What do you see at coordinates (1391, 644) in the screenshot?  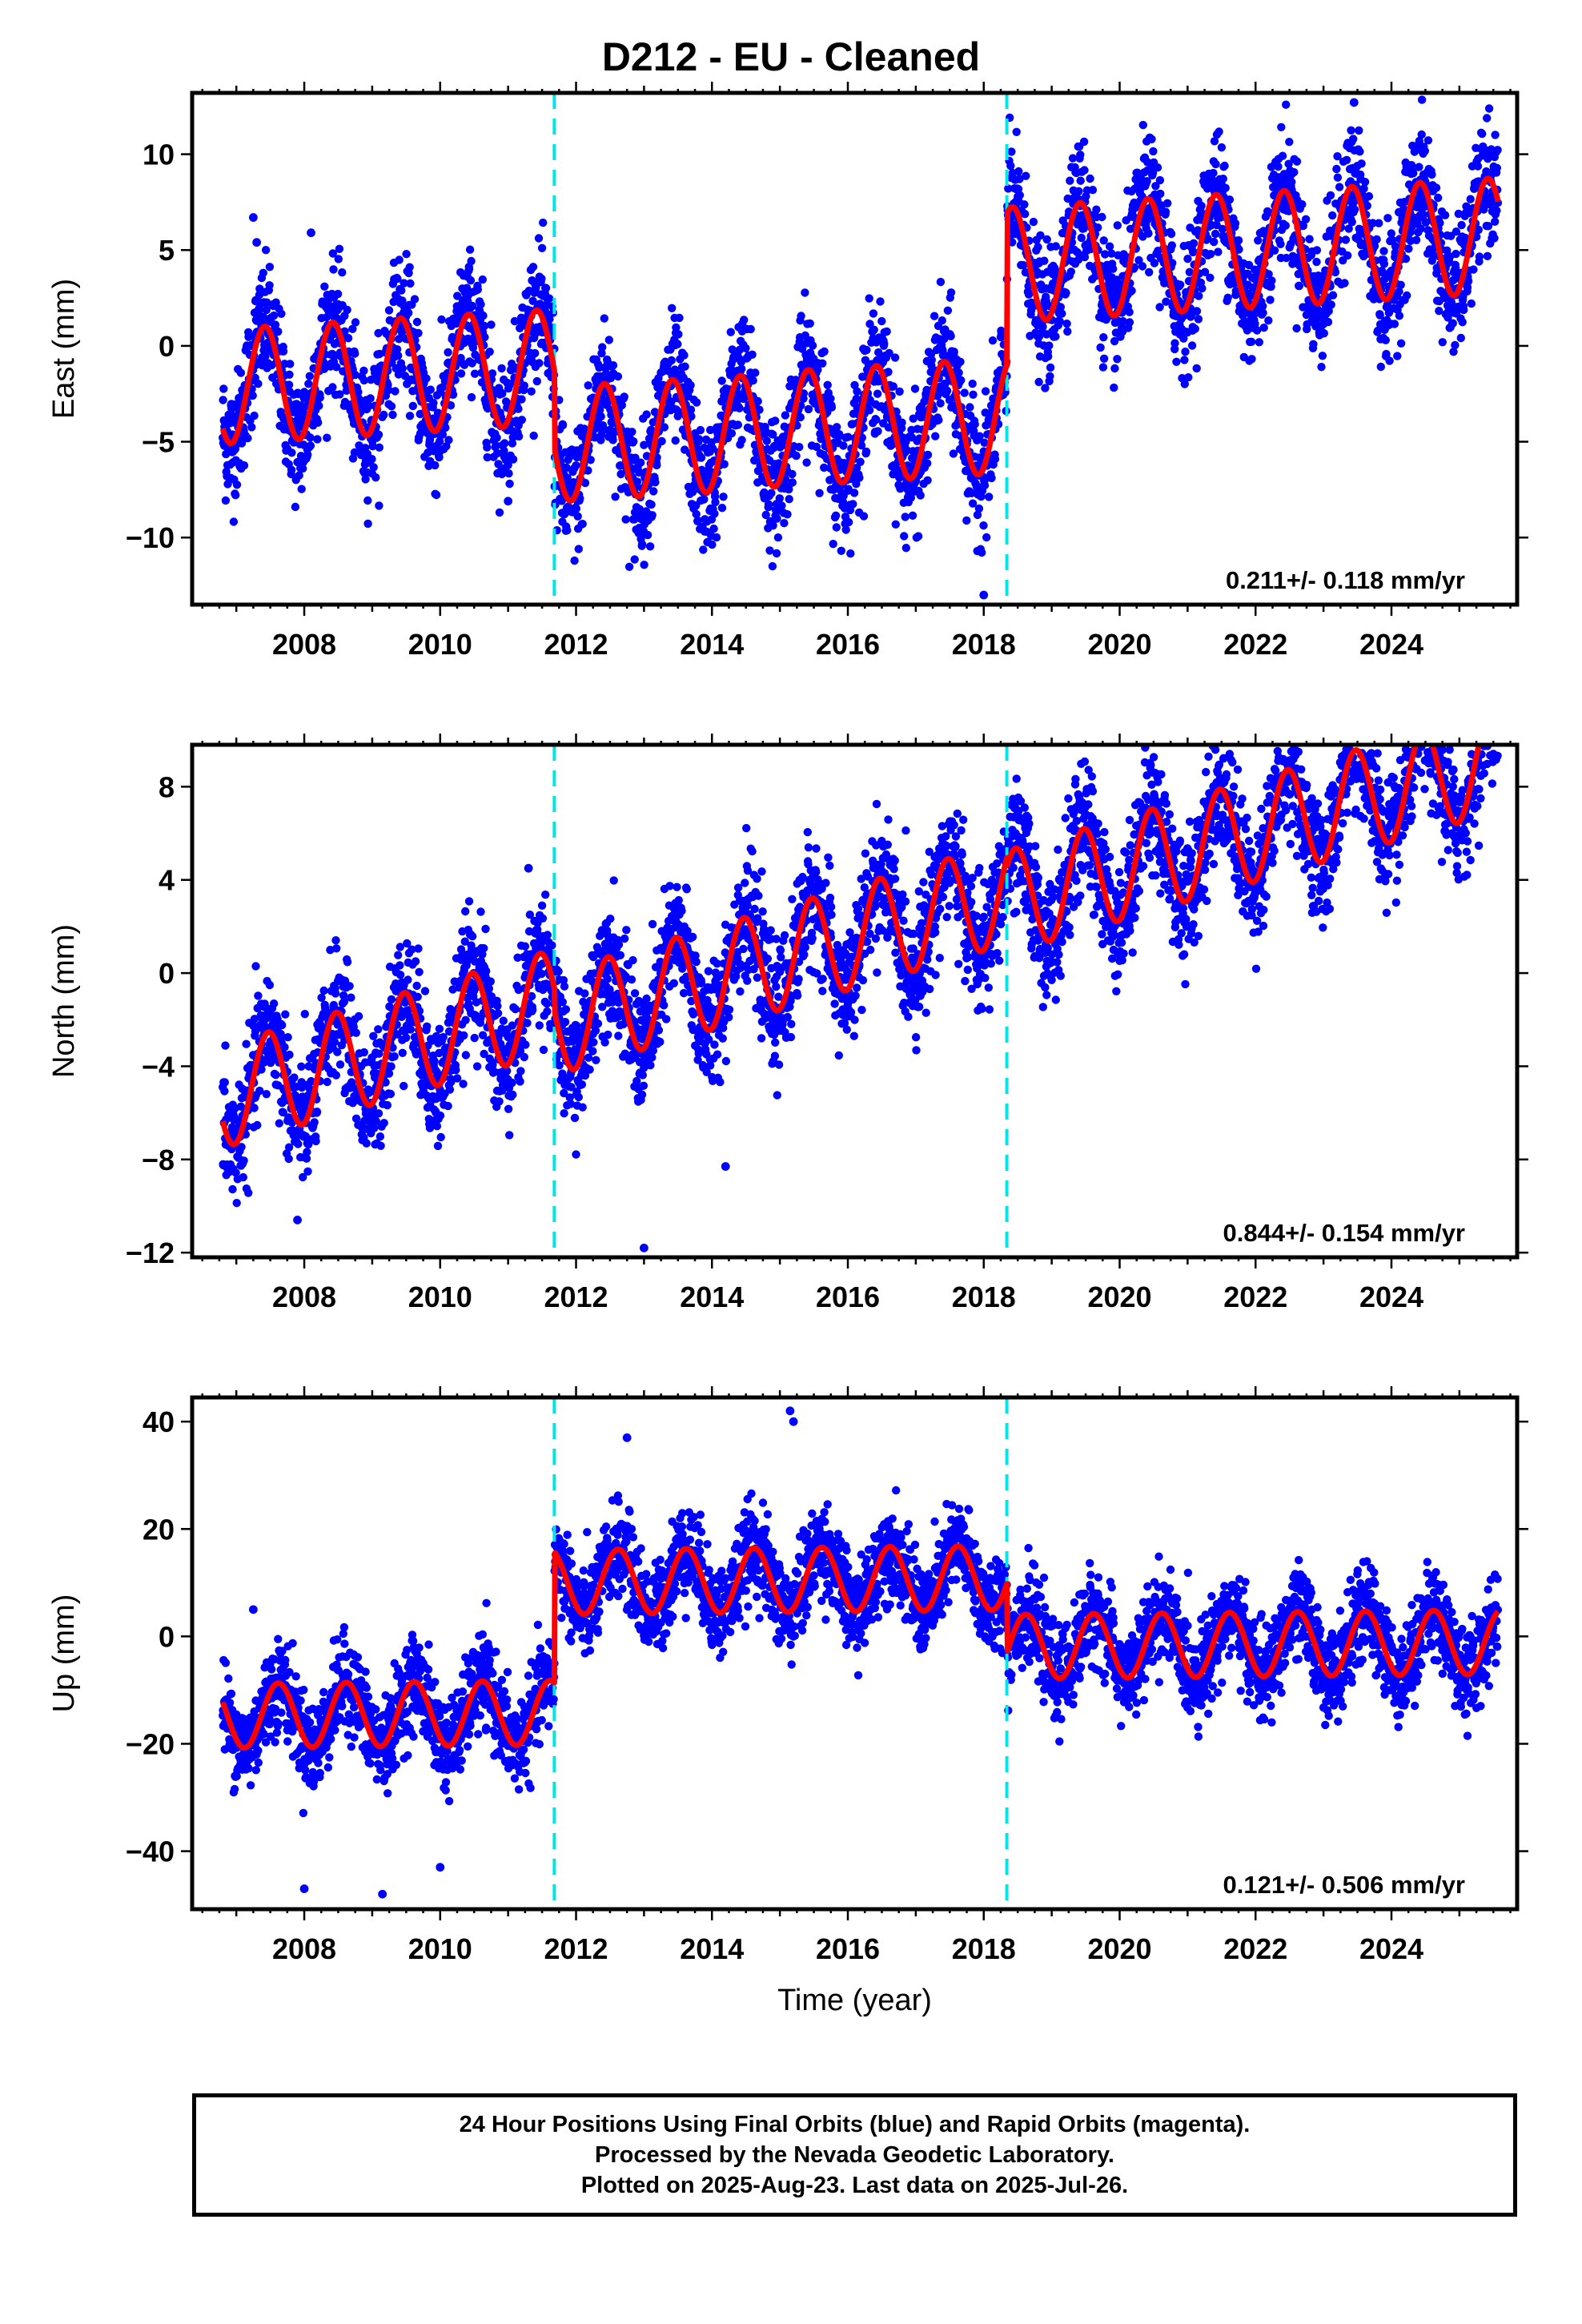 I see `x-tick-label: 2024` at bounding box center [1391, 644].